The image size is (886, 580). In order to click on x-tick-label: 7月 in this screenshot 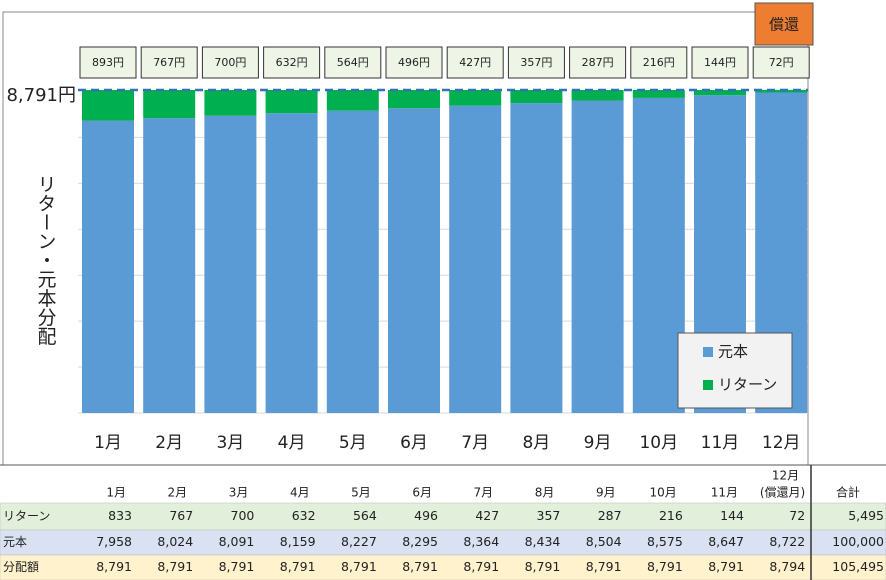, I will do `click(475, 443)`.